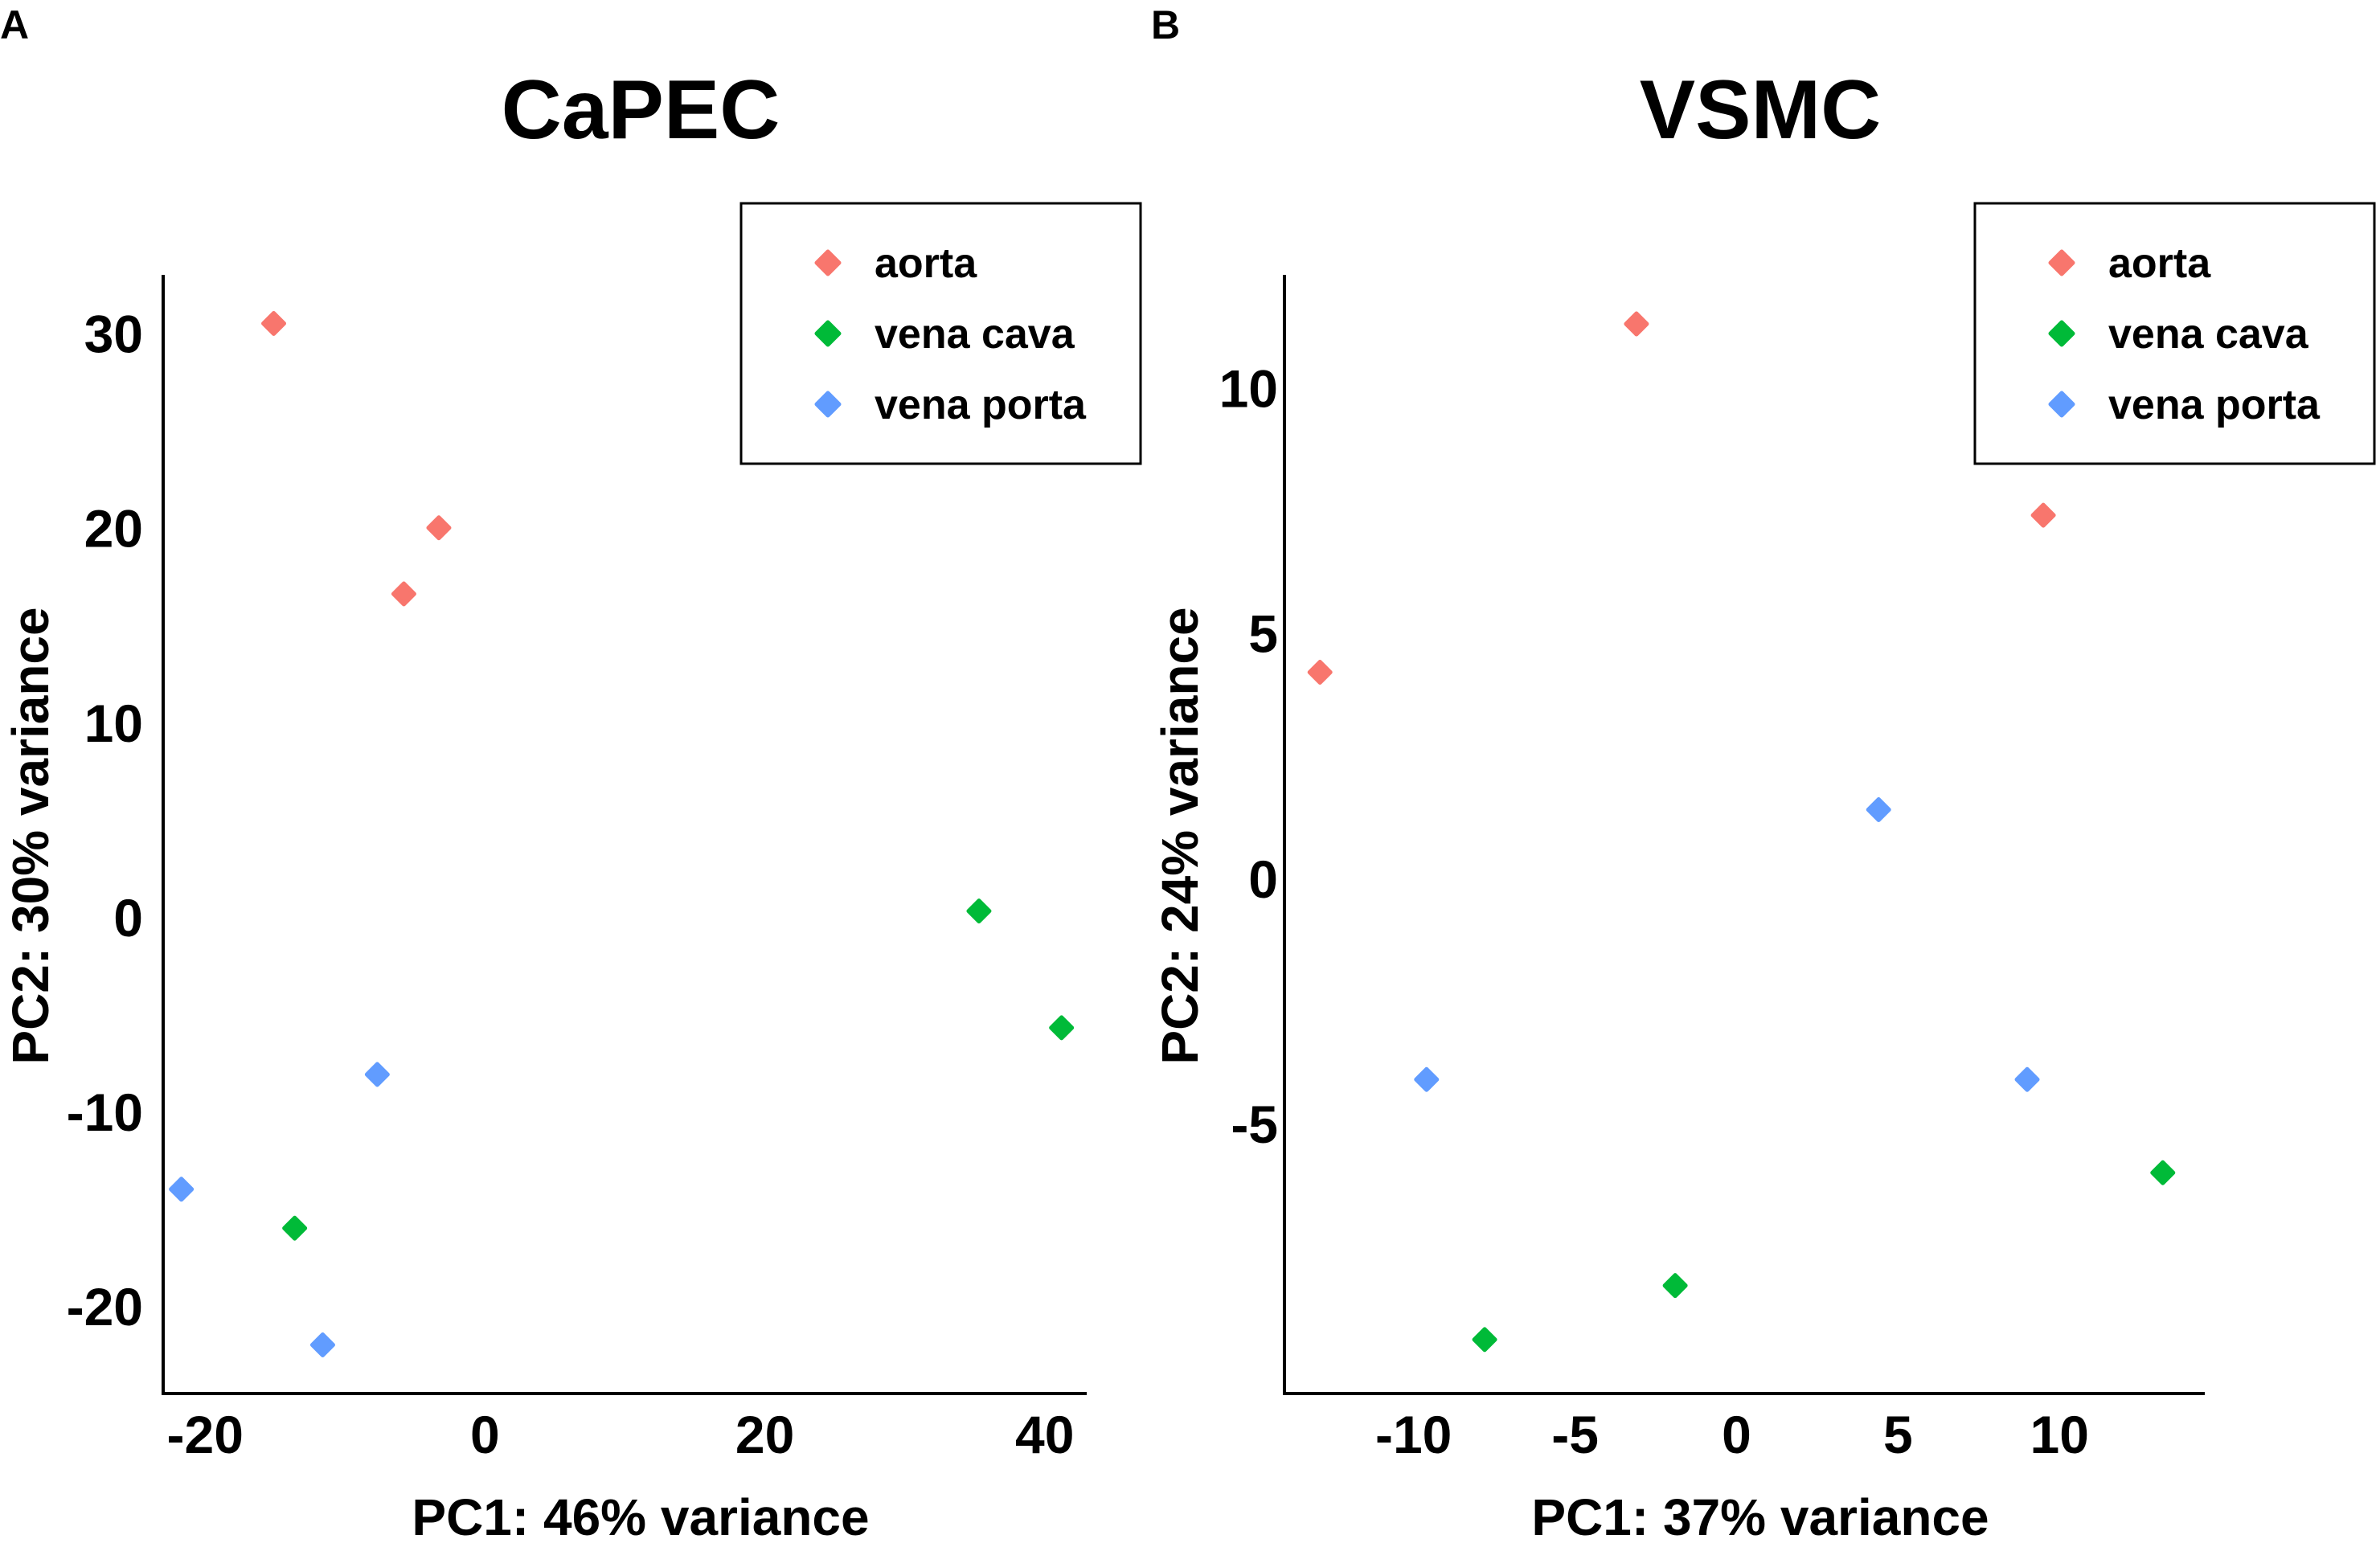 This screenshot has height=1543, width=2380. I want to click on panel-a-legend-key-vena-porta, so click(828, 404).